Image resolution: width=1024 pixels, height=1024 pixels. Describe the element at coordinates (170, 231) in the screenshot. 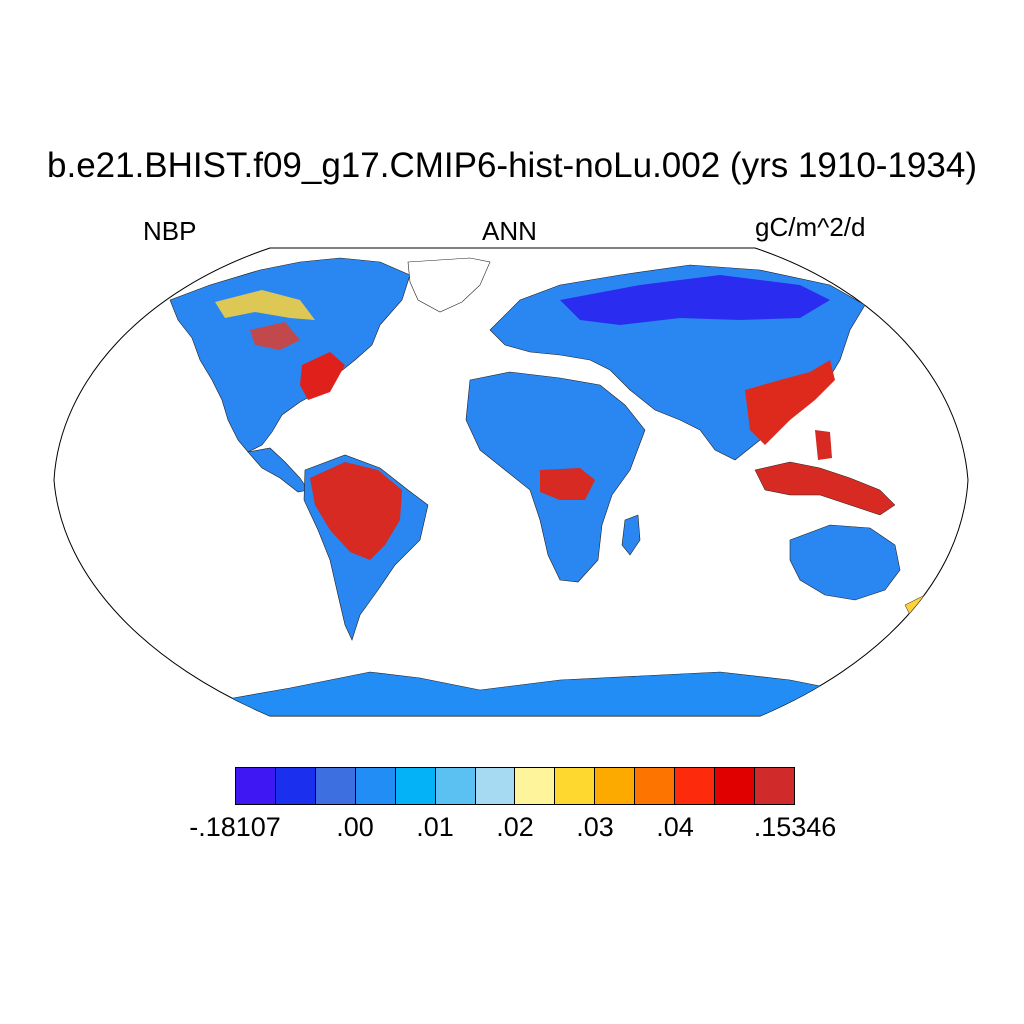

I see `variable-label: NBP` at that location.